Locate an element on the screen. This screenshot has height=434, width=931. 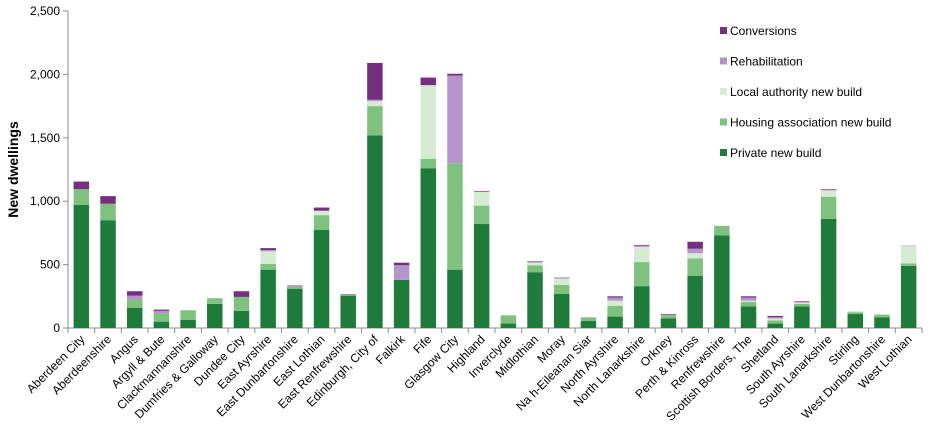
y-axis: 0 500 1,000 1,500 2,000 2,500 is located at coordinates (49, 169).